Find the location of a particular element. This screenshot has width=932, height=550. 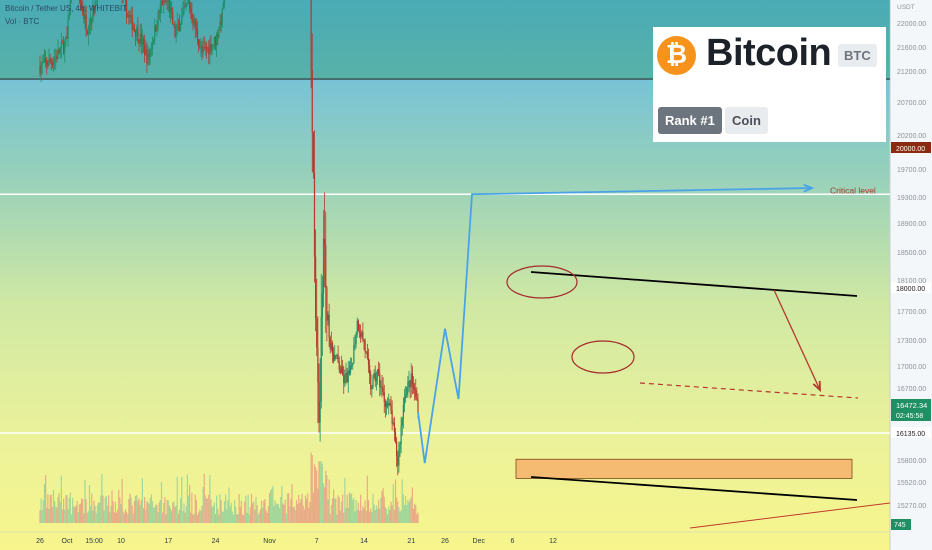

coin-badge: ₿ Bitcoin BTC Rank #1 Coin is located at coordinates (769, 84).